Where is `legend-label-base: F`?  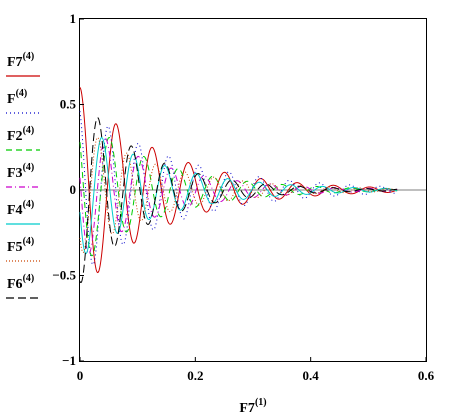
legend-label-base: F is located at coordinates (11, 99).